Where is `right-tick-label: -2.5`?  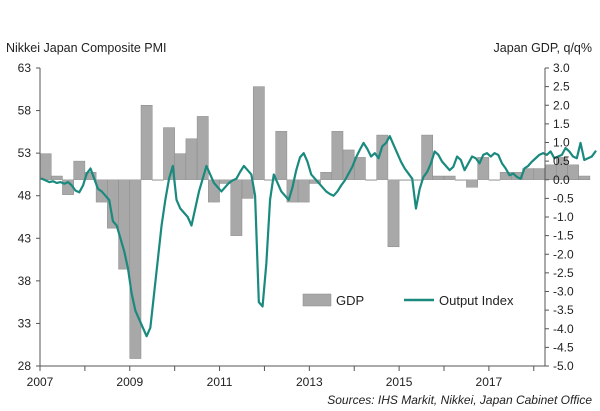 right-tick-label: -2.5 is located at coordinates (563, 273).